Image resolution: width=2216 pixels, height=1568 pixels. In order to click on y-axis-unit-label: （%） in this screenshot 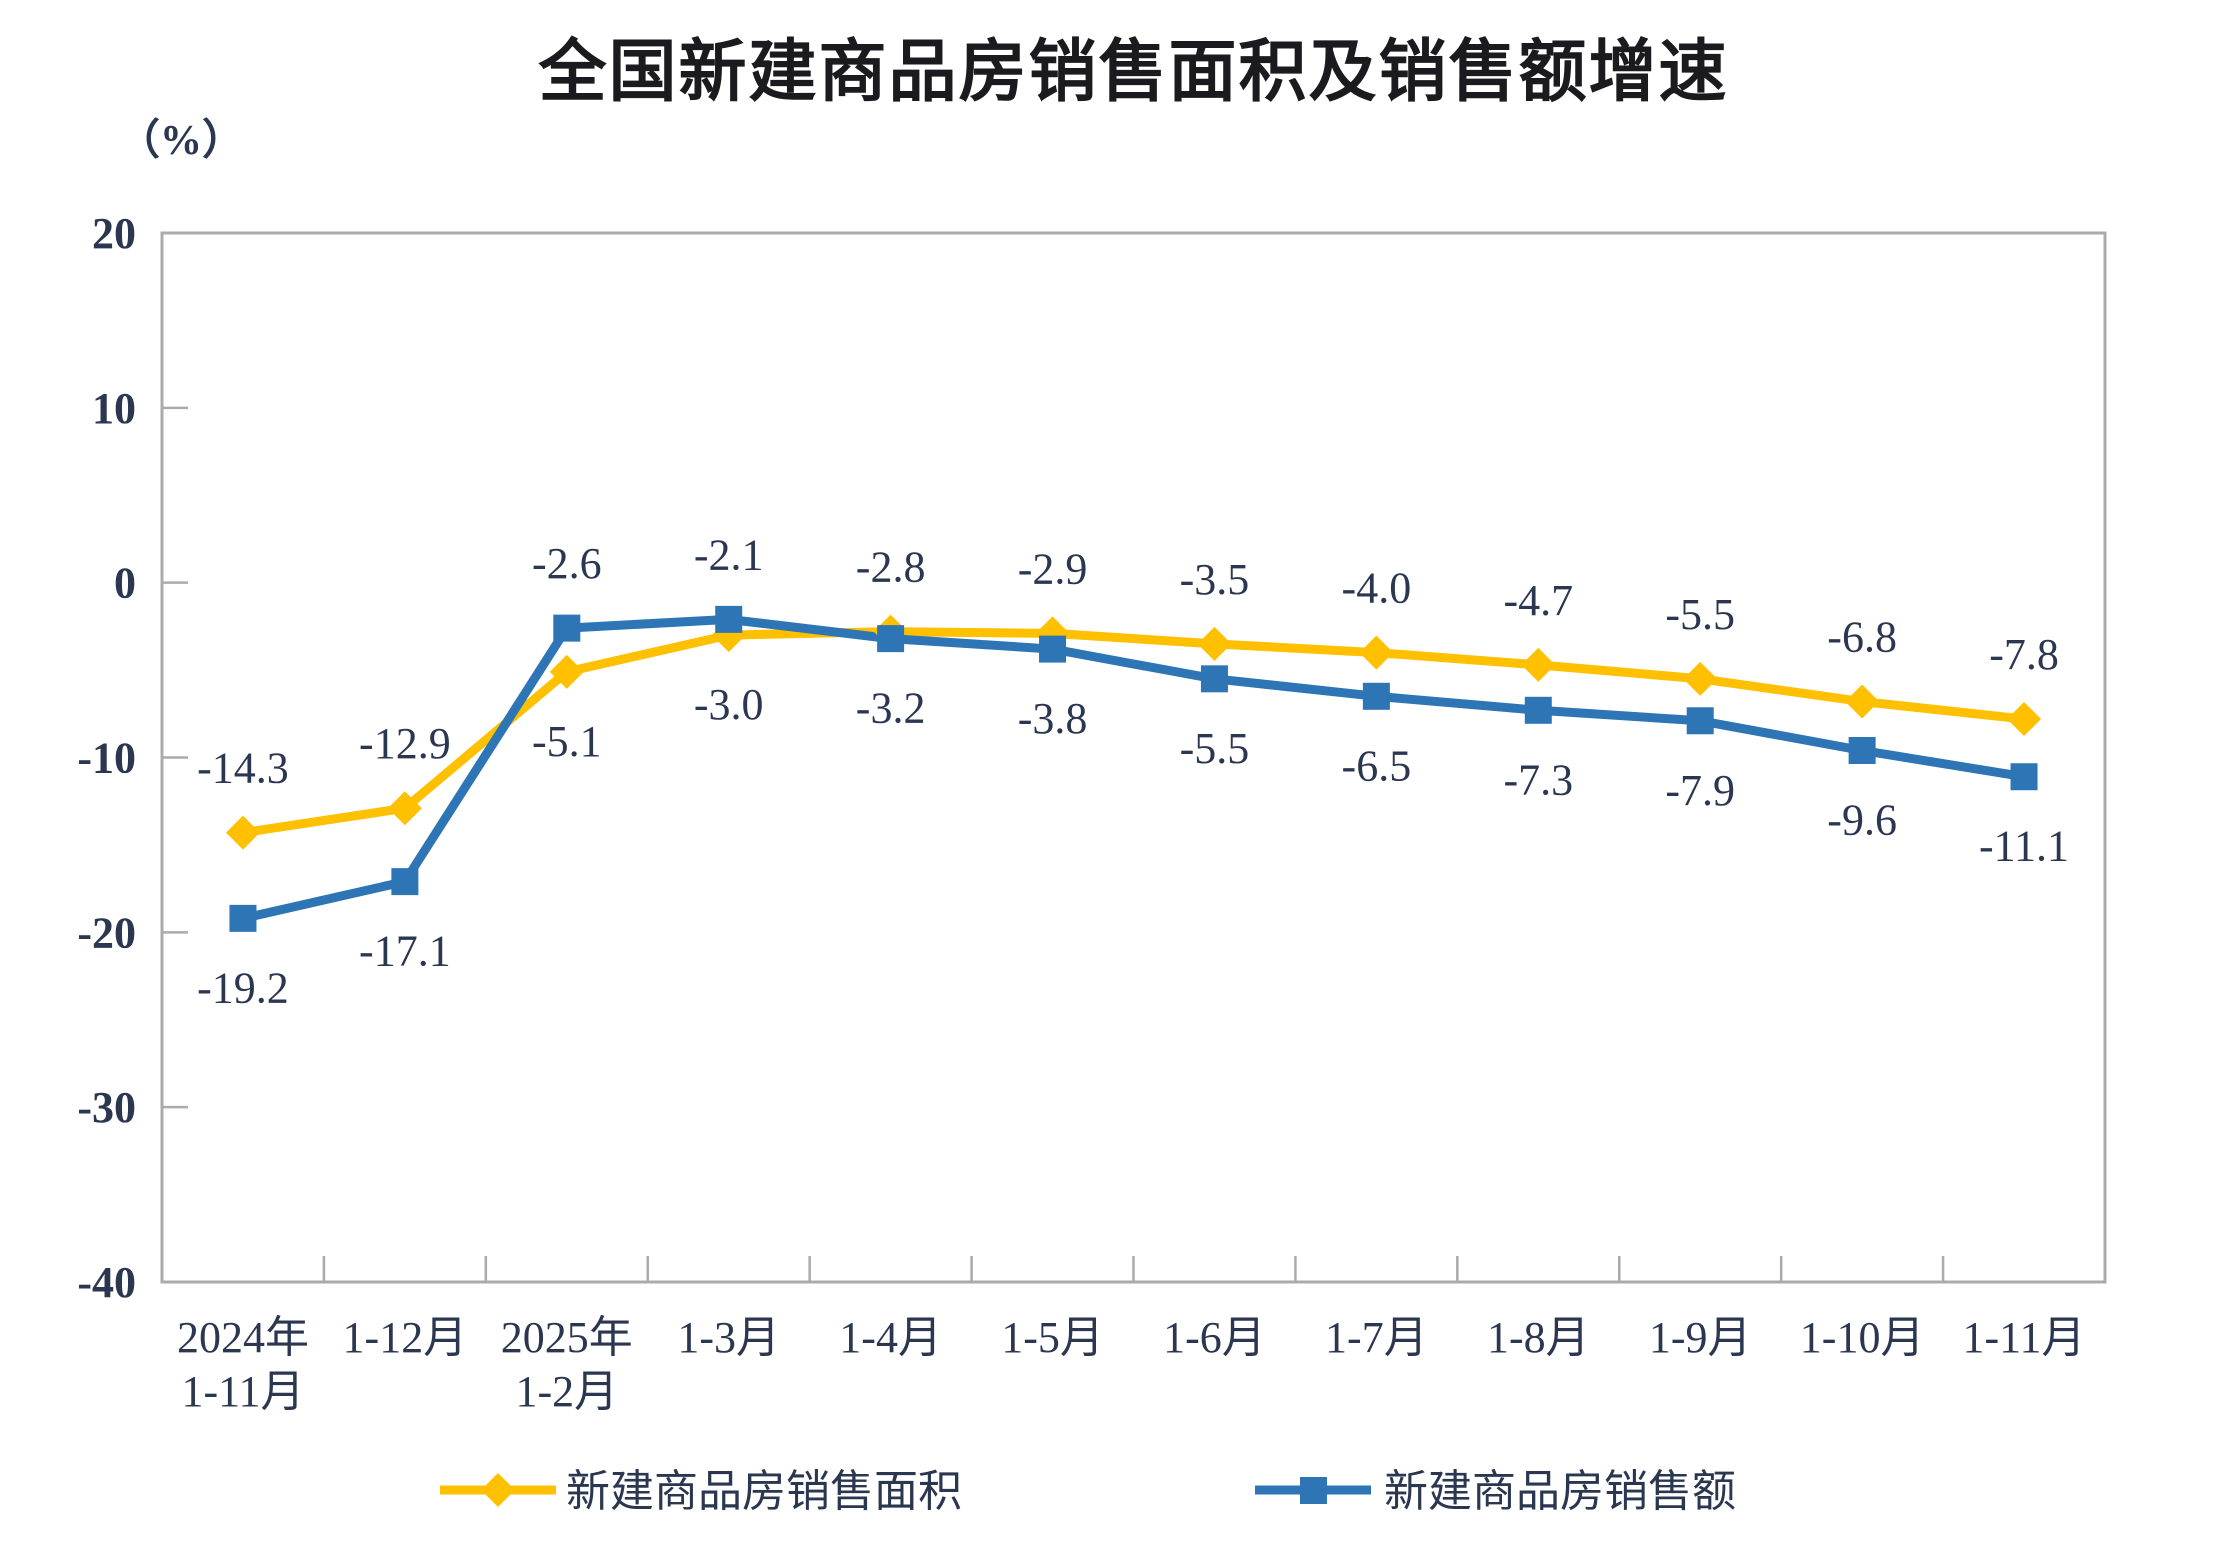, I will do `click(181, 141)`.